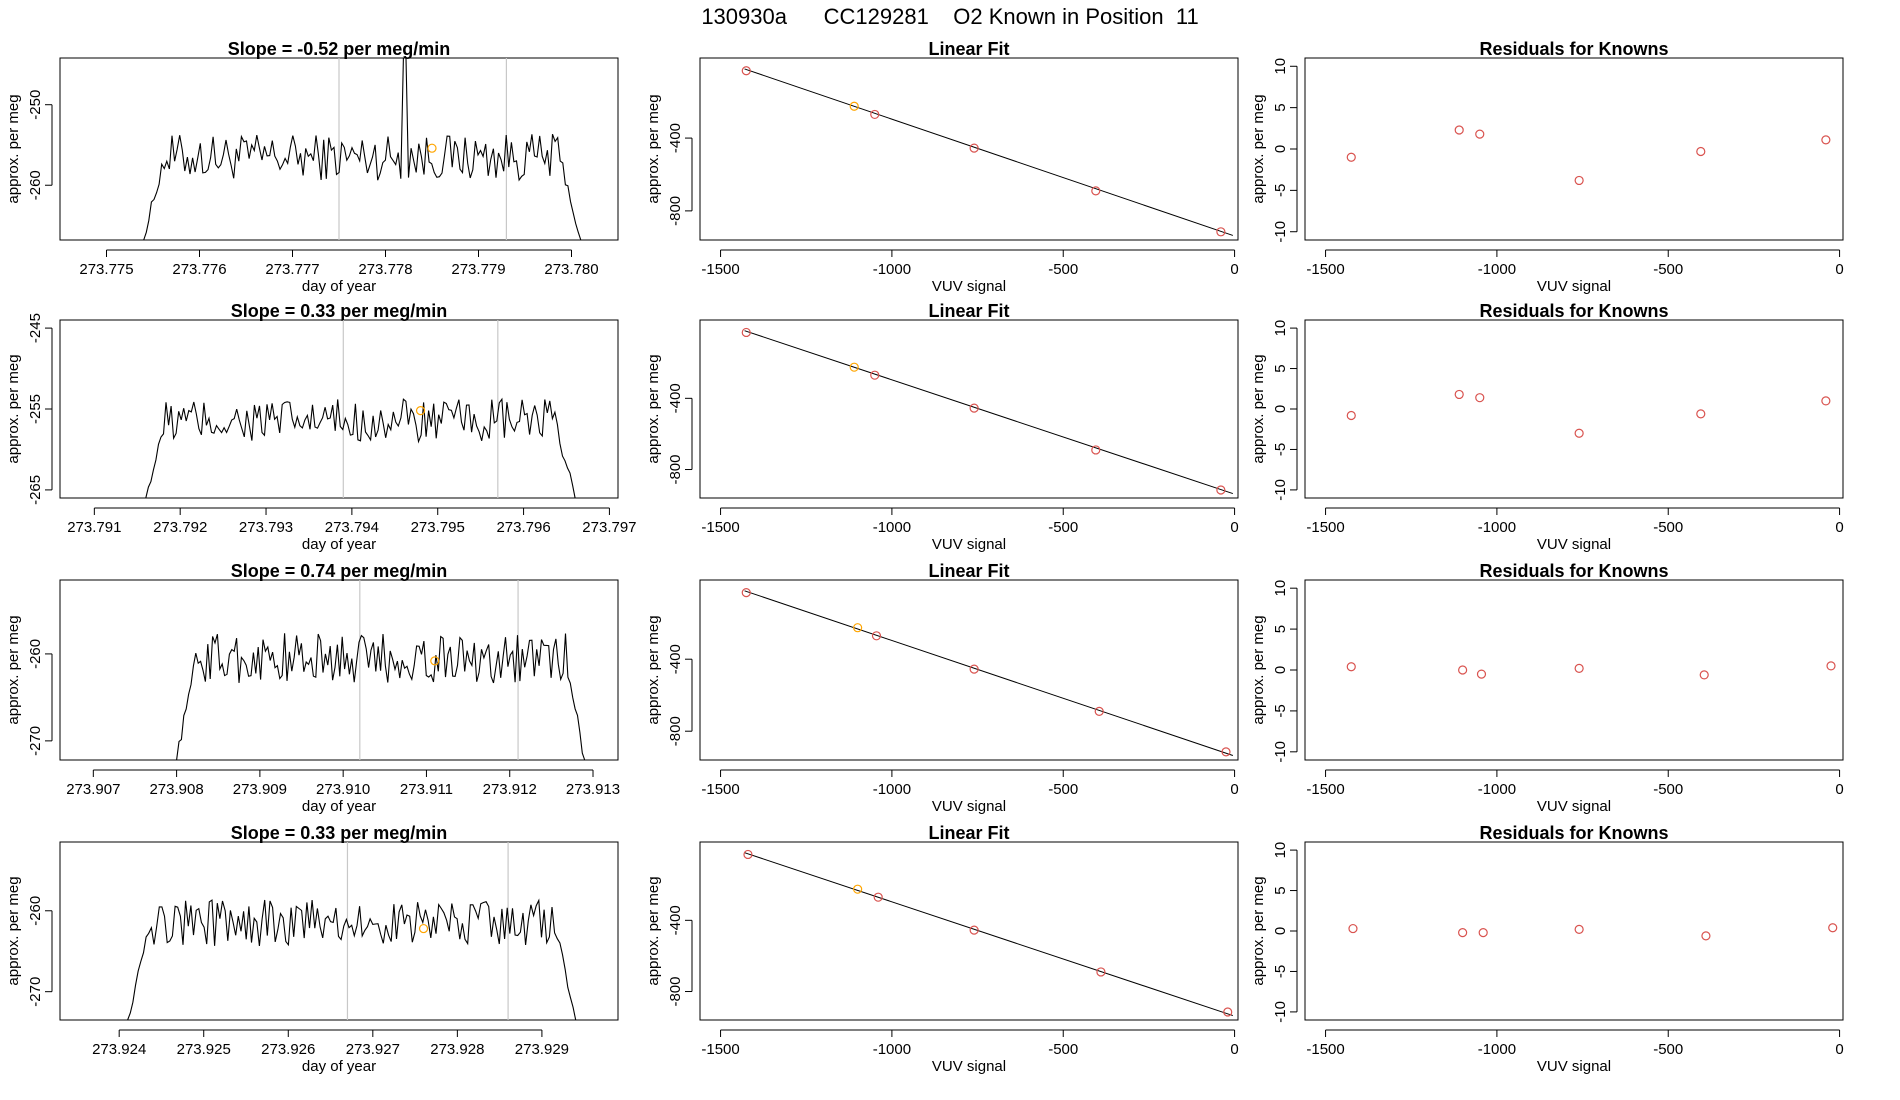 Image resolution: width=1900 pixels, height=1100 pixels. What do you see at coordinates (119, 1049) in the screenshot?
I see `x-tick-label: 273.924` at bounding box center [119, 1049].